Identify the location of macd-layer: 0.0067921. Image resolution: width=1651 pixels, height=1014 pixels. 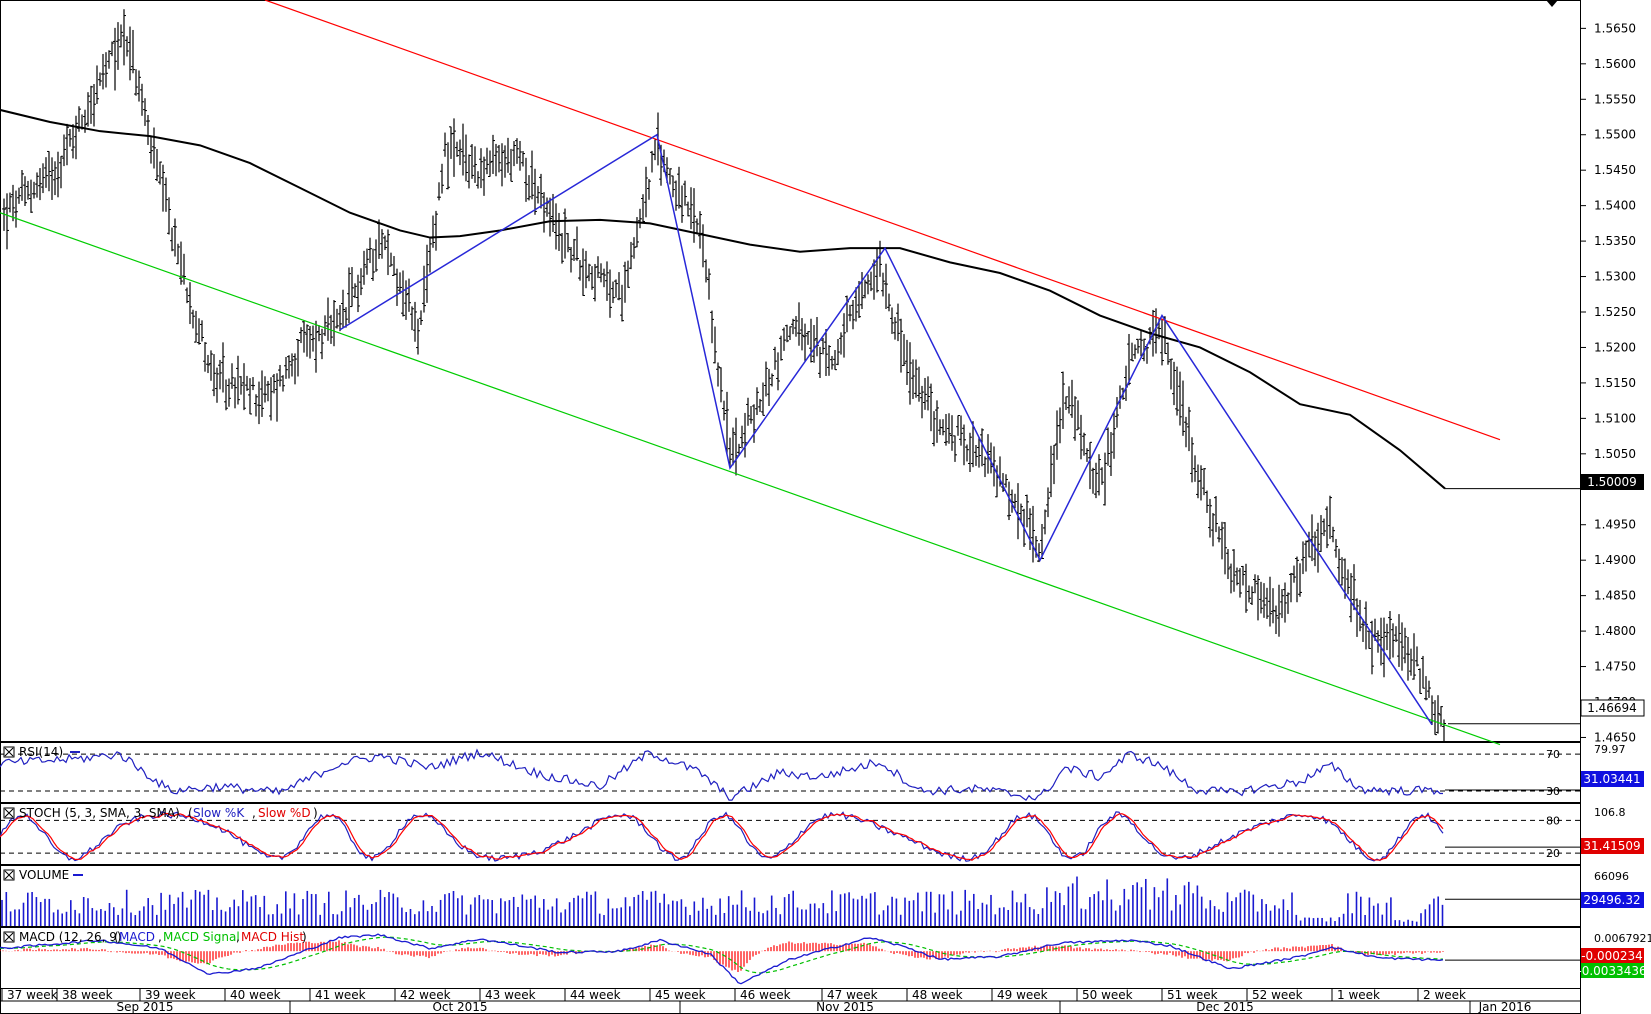
(825, 958).